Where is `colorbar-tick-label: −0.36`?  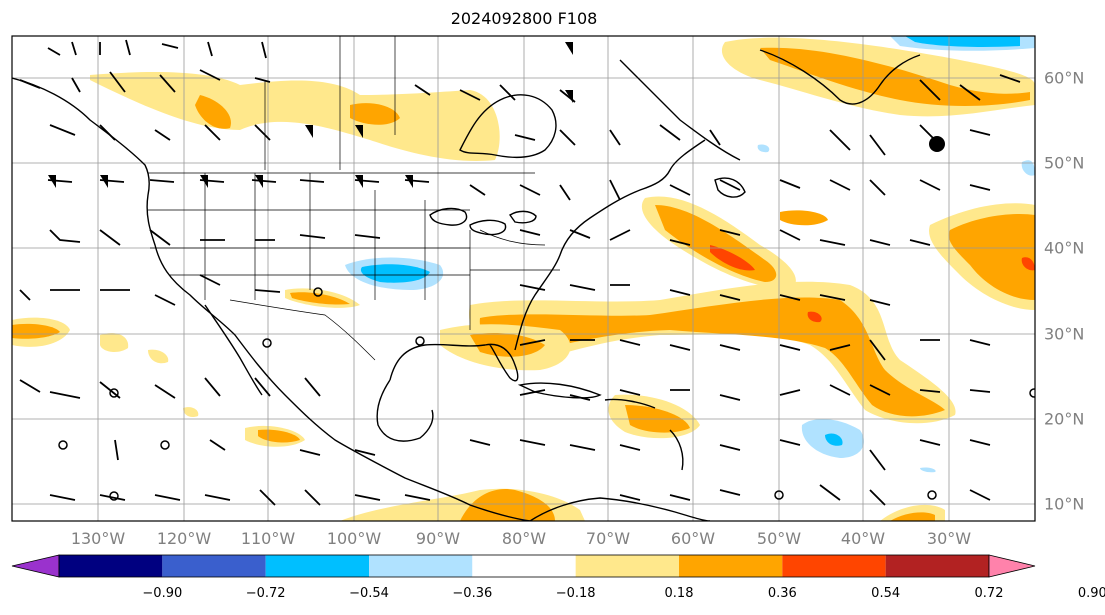 colorbar-tick-label: −0.36 is located at coordinates (472, 593).